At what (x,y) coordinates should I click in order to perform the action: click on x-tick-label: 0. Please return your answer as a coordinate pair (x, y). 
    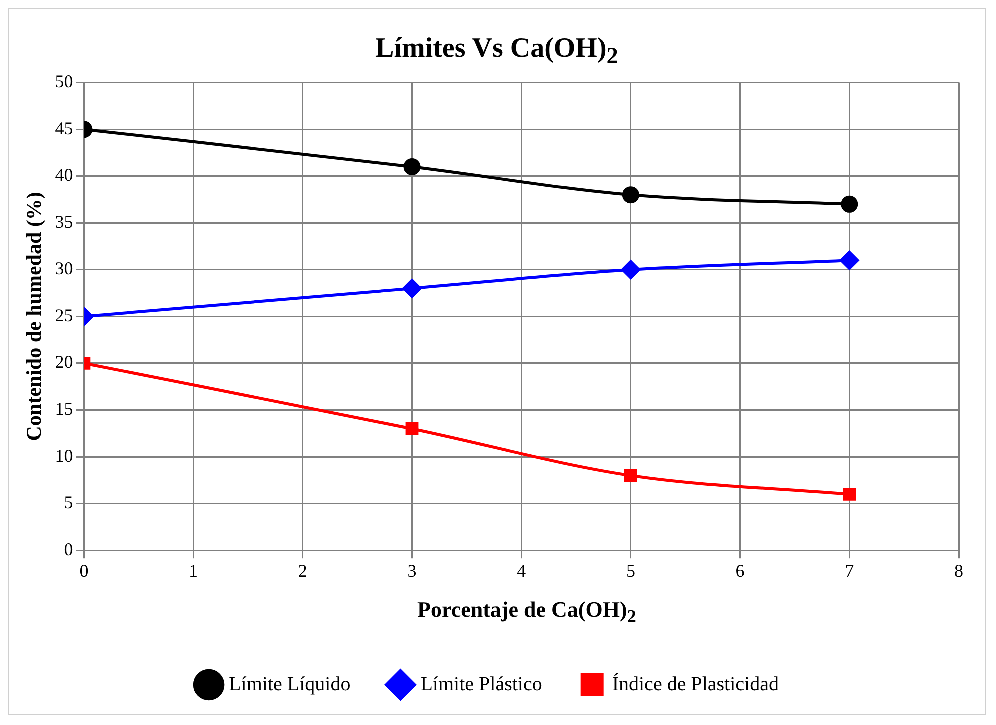
    Looking at the image, I should click on (84, 571).